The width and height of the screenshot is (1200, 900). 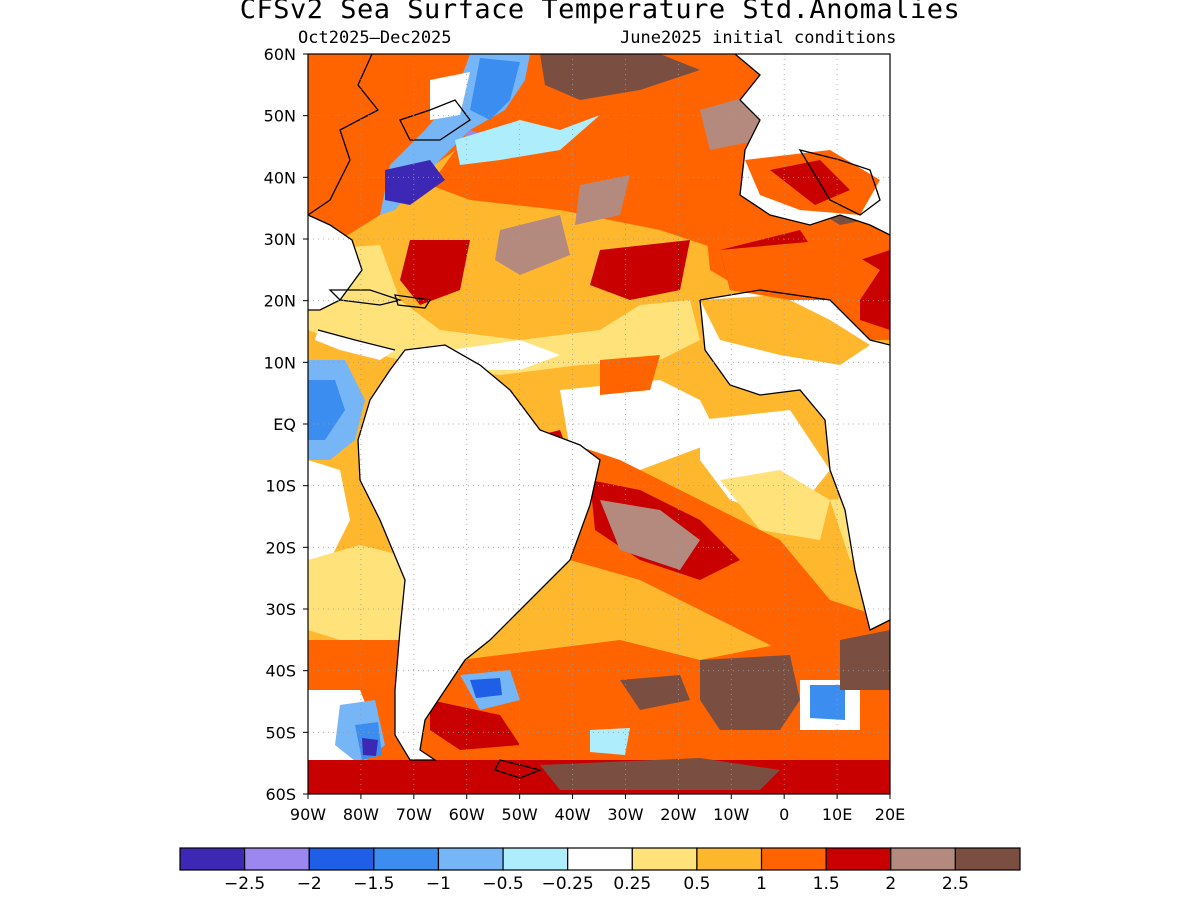 What do you see at coordinates (244, 884) in the screenshot?
I see `colorbar-label: −2.5` at bounding box center [244, 884].